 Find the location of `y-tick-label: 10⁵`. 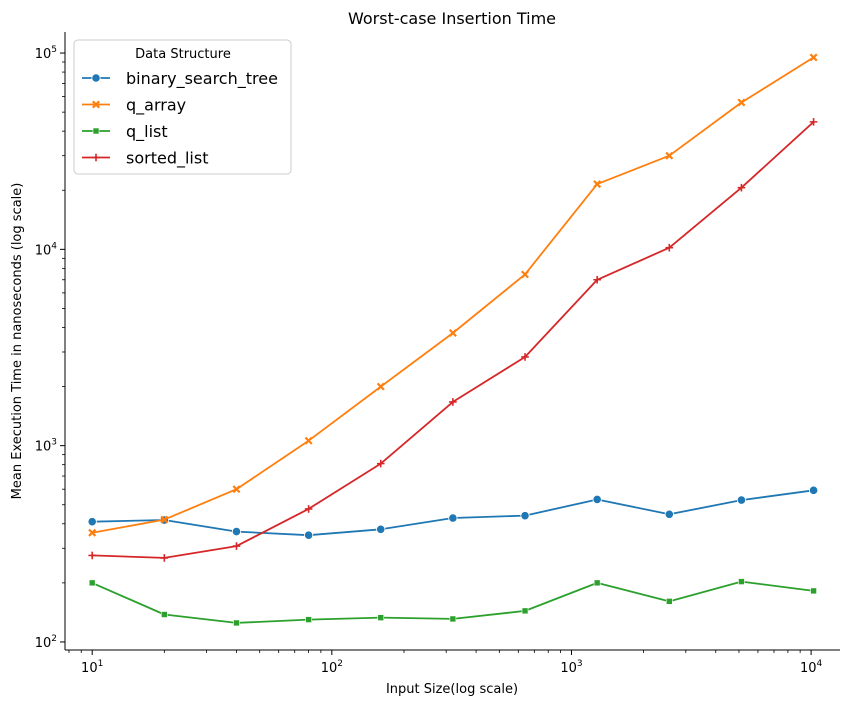

y-tick-label: 10⁵ is located at coordinates (46, 53).